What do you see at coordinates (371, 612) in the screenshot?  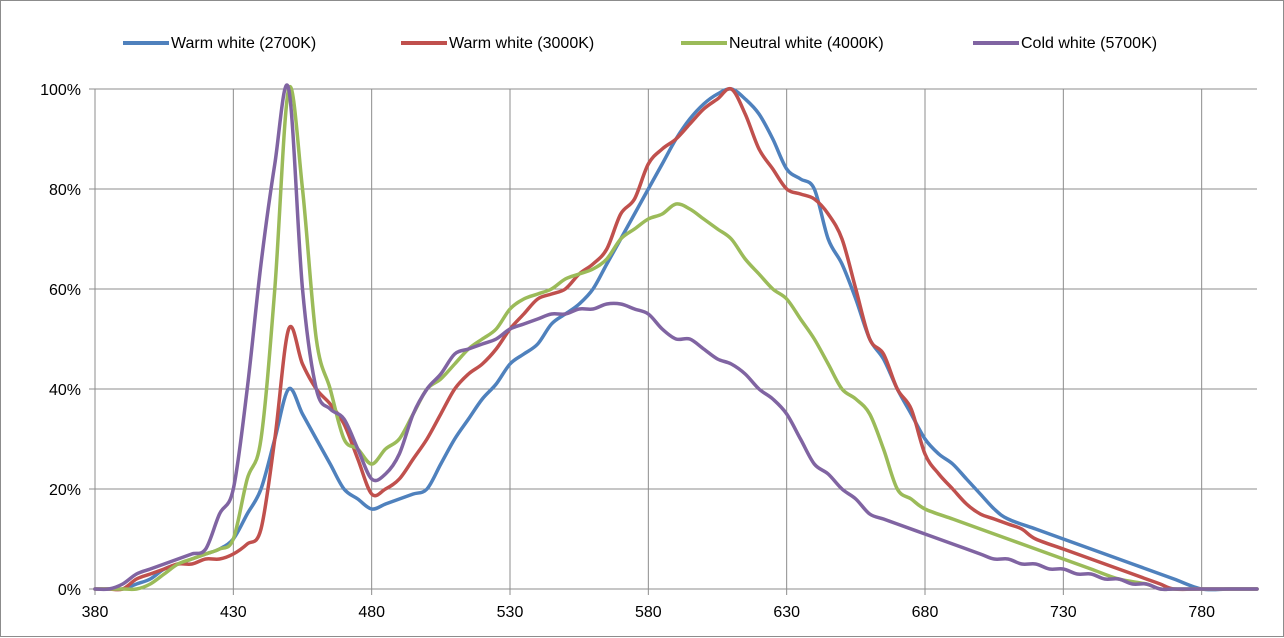 I see `x-tick-label: 480` at bounding box center [371, 612].